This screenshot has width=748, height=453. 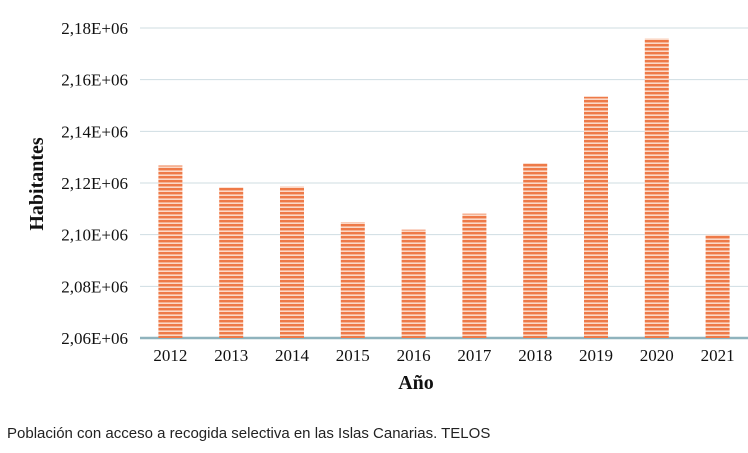 What do you see at coordinates (353, 355) in the screenshot?
I see `x-tick-label: 2015` at bounding box center [353, 355].